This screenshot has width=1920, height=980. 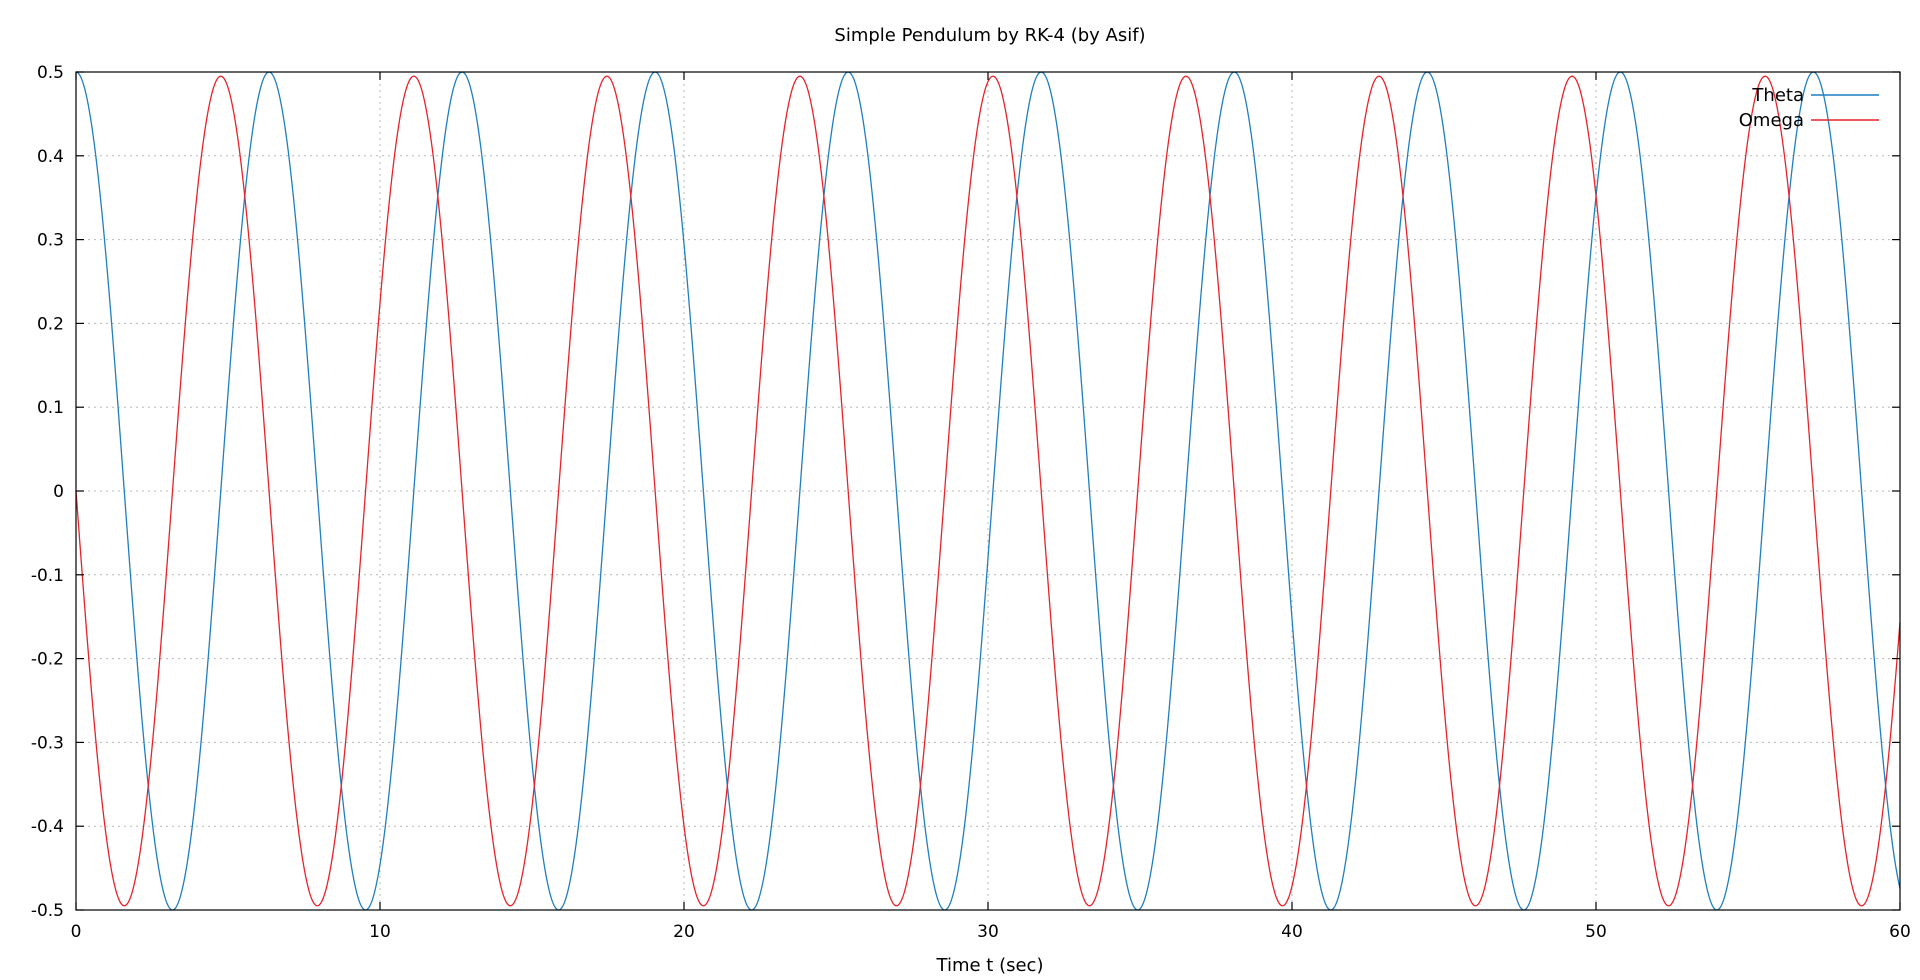 What do you see at coordinates (50, 324) in the screenshot?
I see `y-tick-label: 0.2` at bounding box center [50, 324].